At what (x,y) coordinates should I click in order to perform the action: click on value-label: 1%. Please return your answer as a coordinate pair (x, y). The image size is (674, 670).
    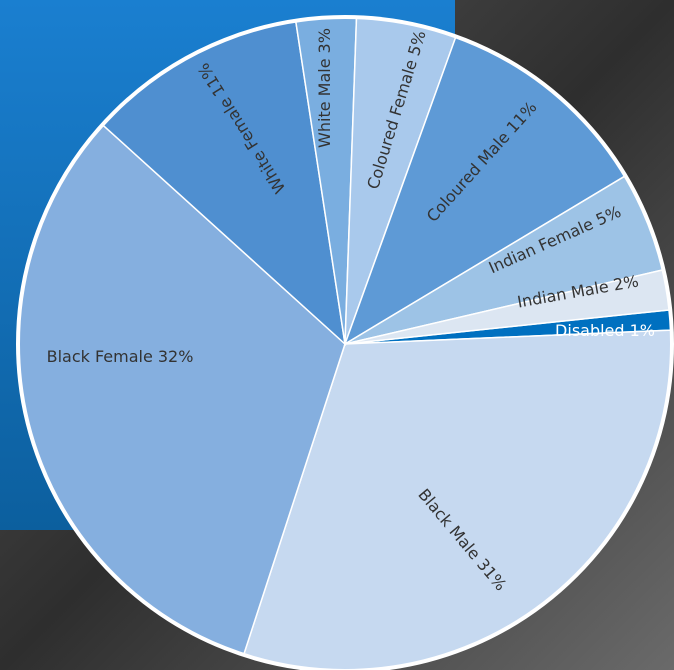
    Looking at the image, I should click on (642, 330).